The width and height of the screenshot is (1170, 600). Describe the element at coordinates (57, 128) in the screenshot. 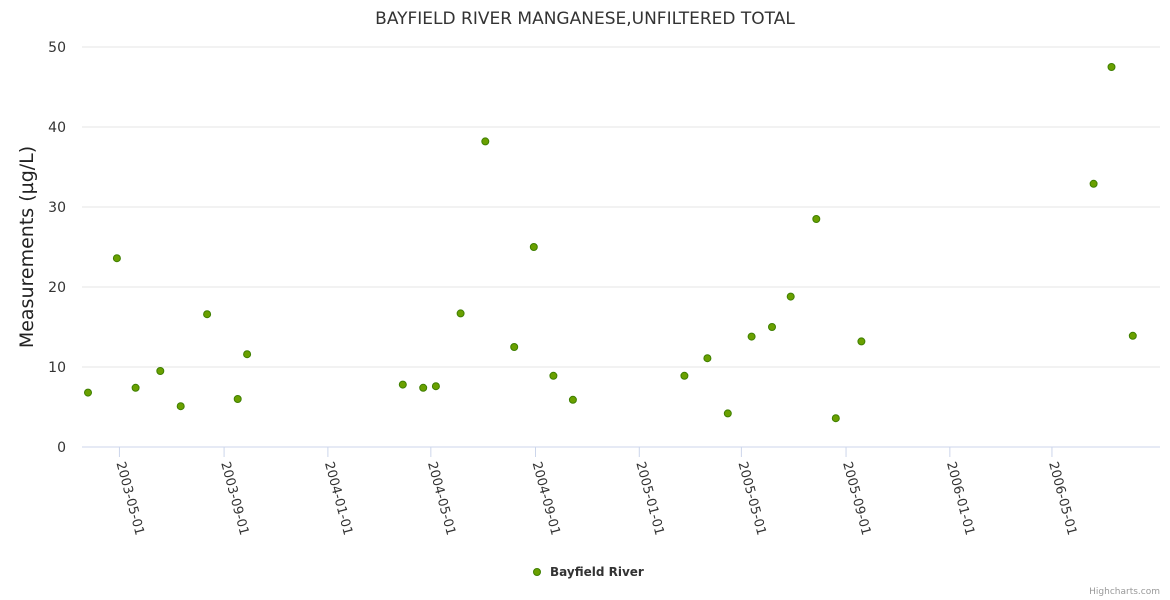

I see `y-tick-label: 40` at that location.